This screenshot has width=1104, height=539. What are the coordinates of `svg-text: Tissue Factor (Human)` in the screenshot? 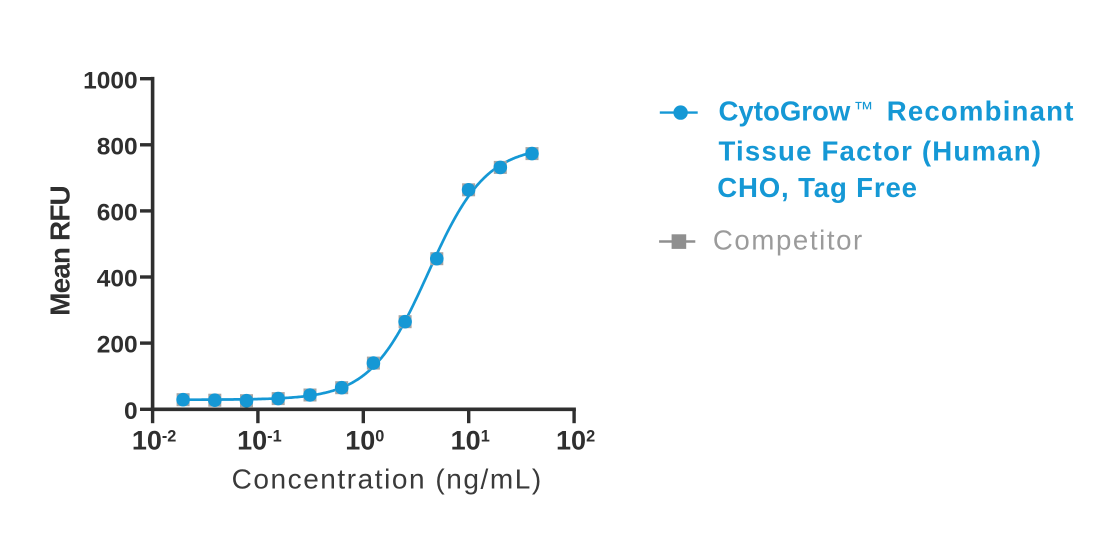 It's located at (881, 150).